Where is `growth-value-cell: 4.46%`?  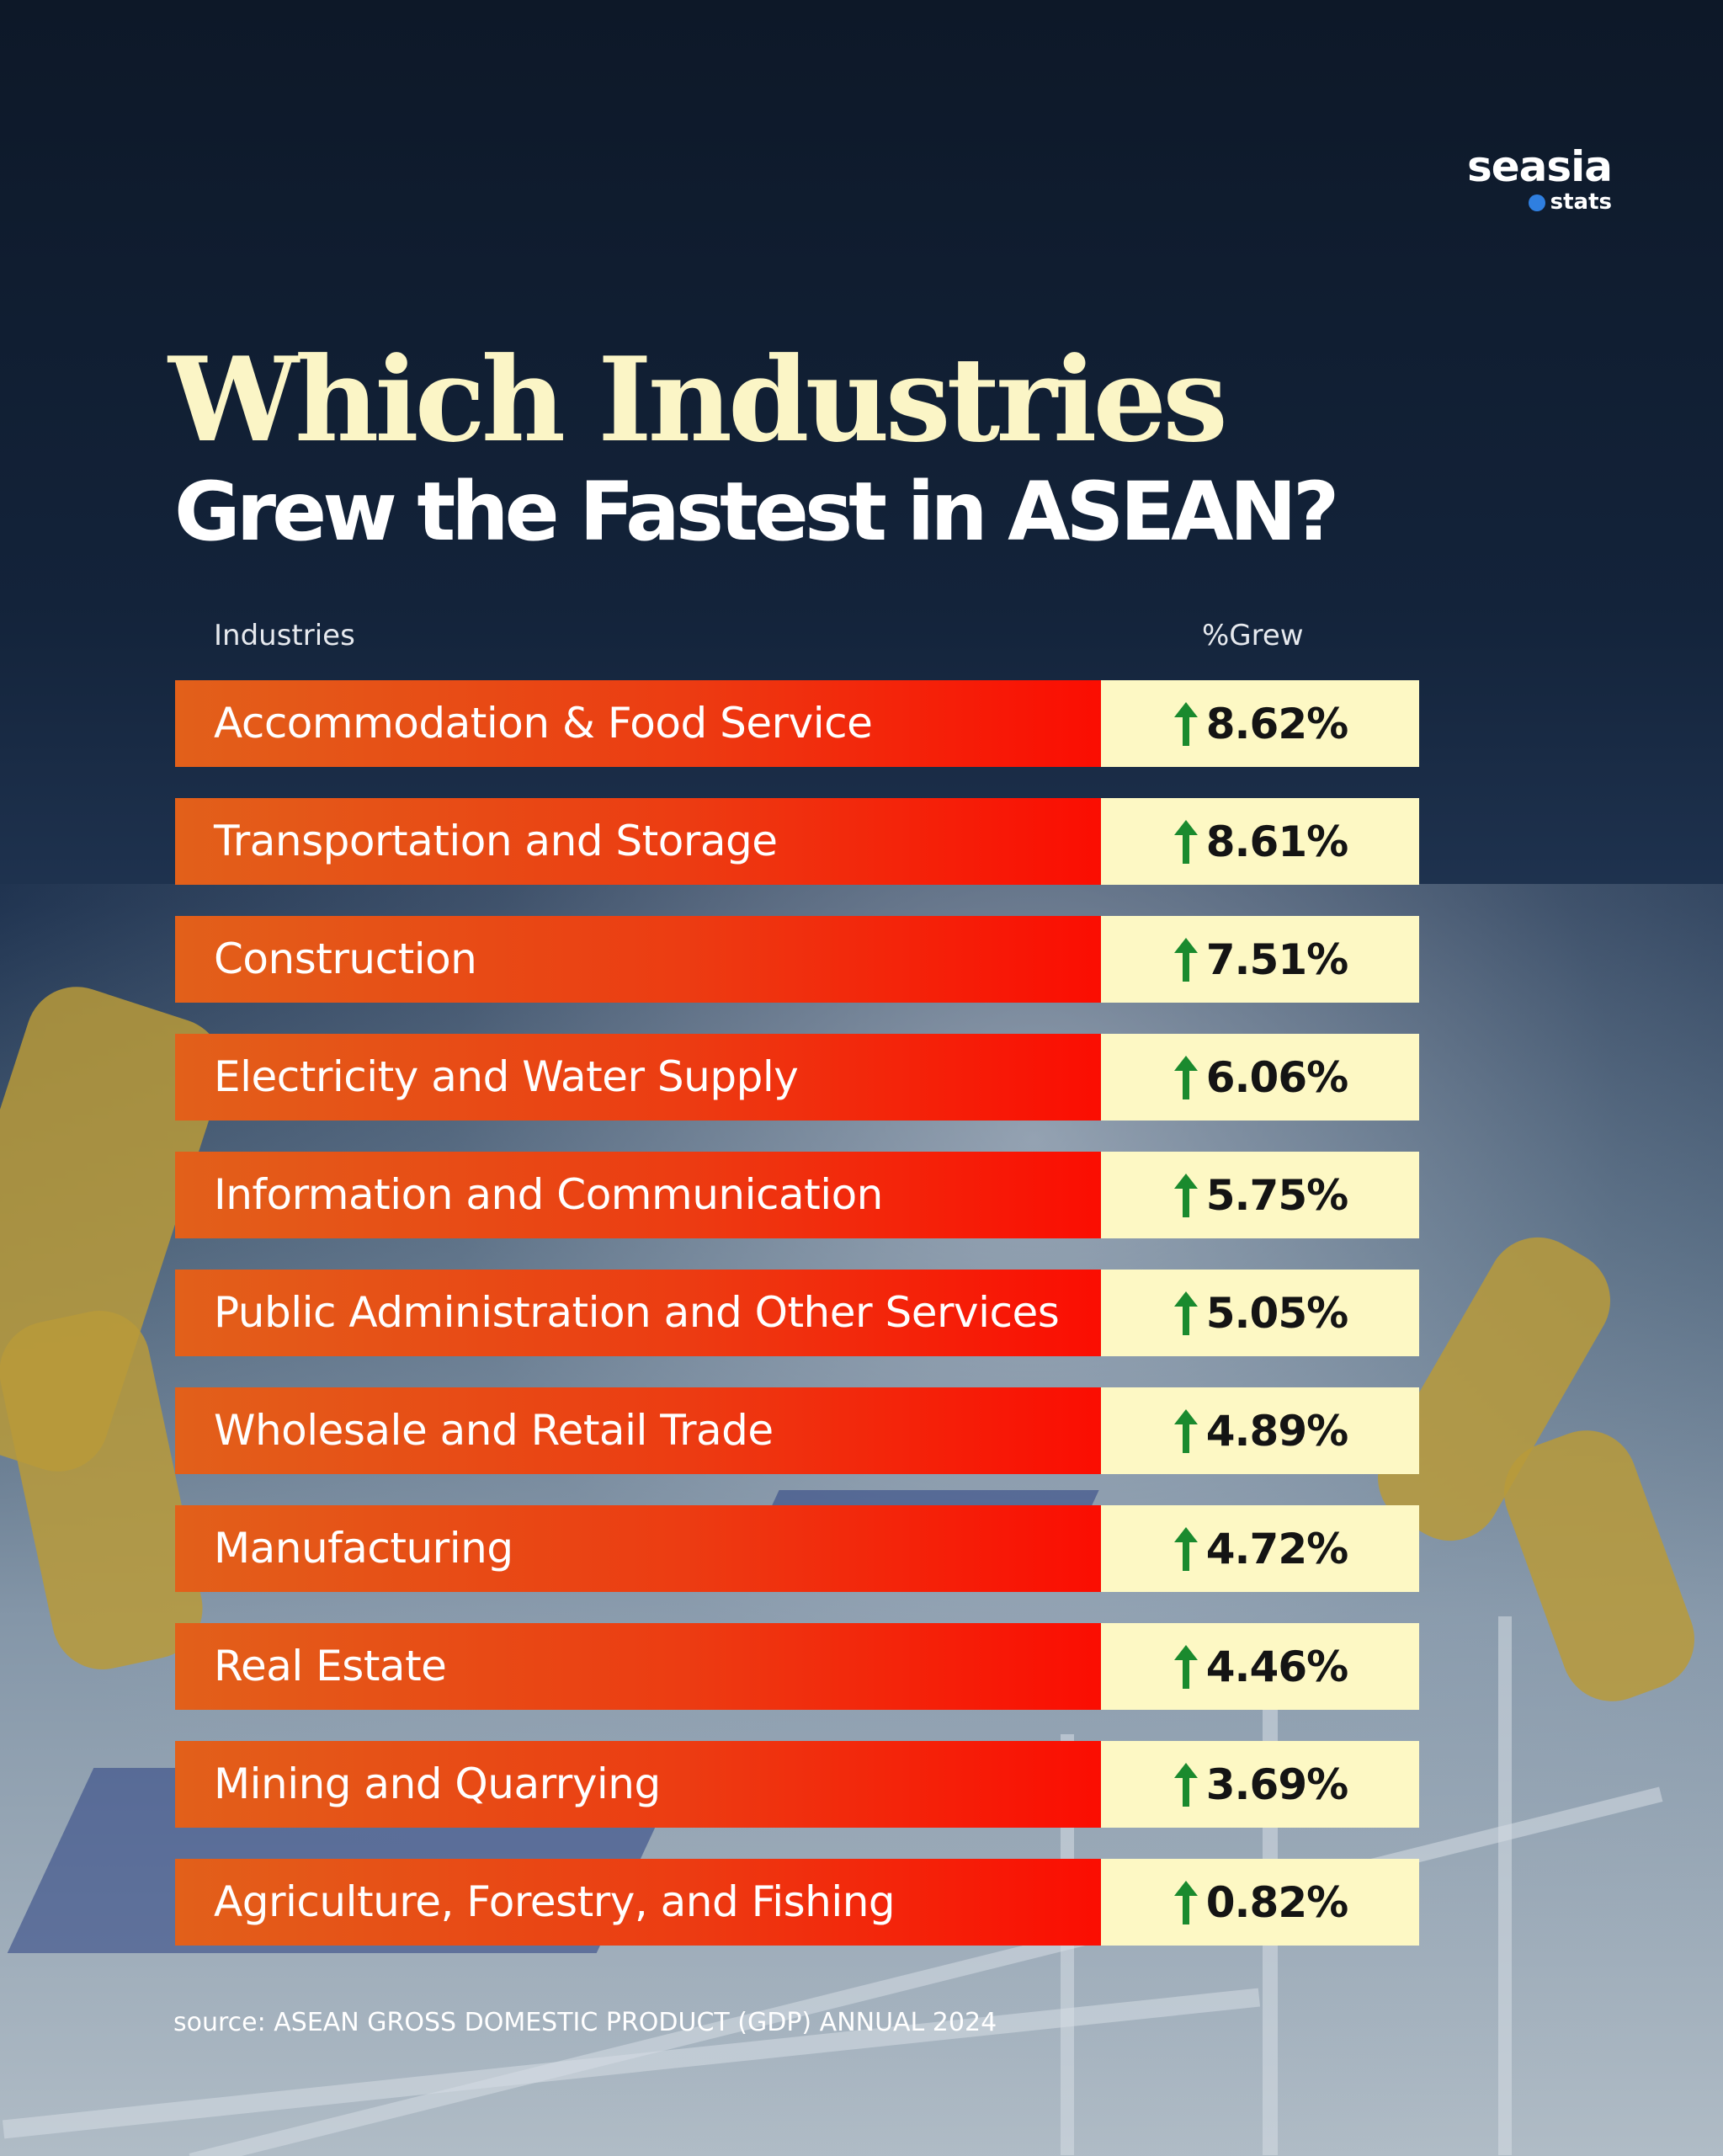
growth-value-cell: 4.46% is located at coordinates (1260, 1667).